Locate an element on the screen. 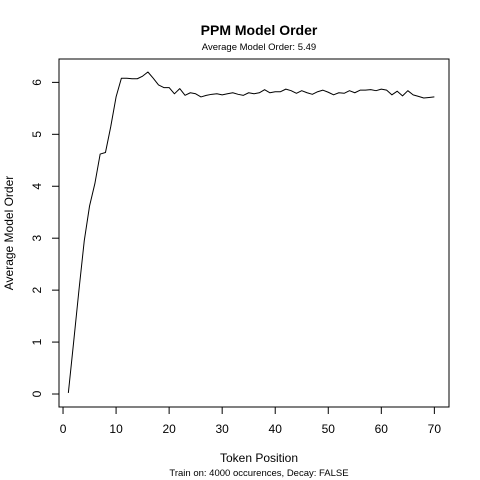 The width and height of the screenshot is (480, 480). chart-title: PPM Model Order is located at coordinates (259, 30).